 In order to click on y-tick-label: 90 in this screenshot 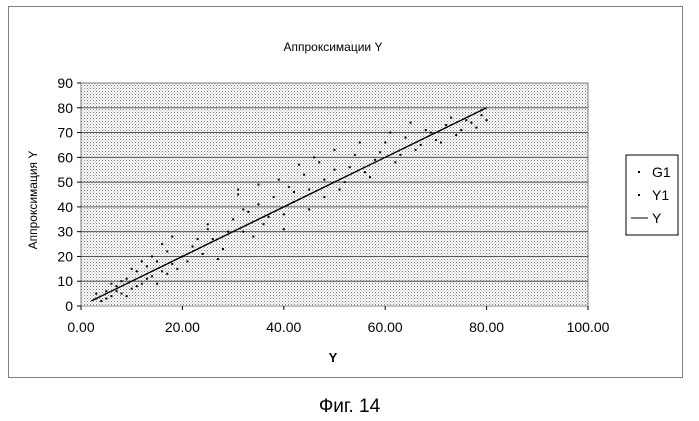, I will do `click(65, 83)`.